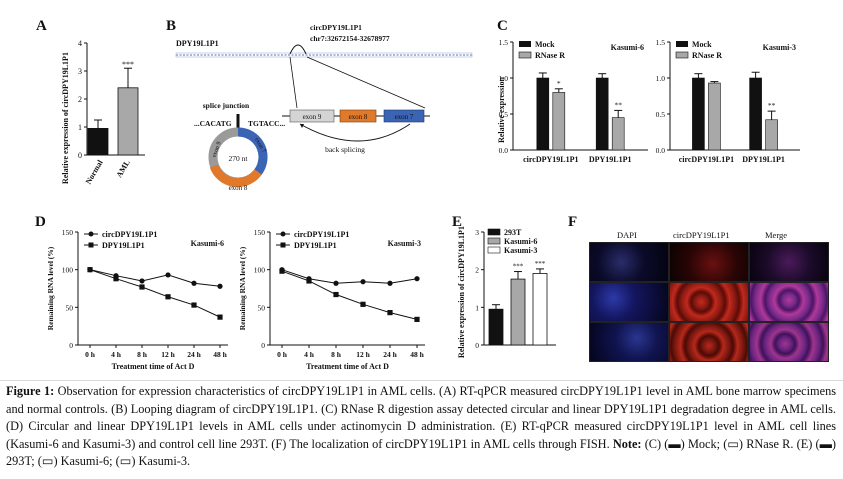  I want to click on panel-c-ytick-label: 1.0, so click(504, 78).